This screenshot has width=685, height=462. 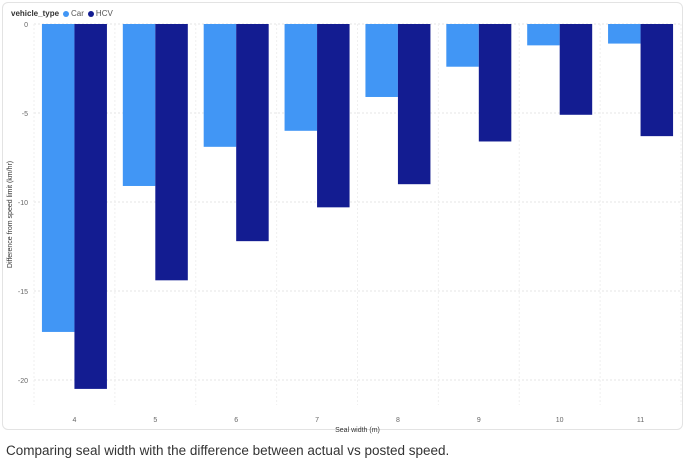 What do you see at coordinates (640, 420) in the screenshot?
I see `x-tick-label: 11` at bounding box center [640, 420].